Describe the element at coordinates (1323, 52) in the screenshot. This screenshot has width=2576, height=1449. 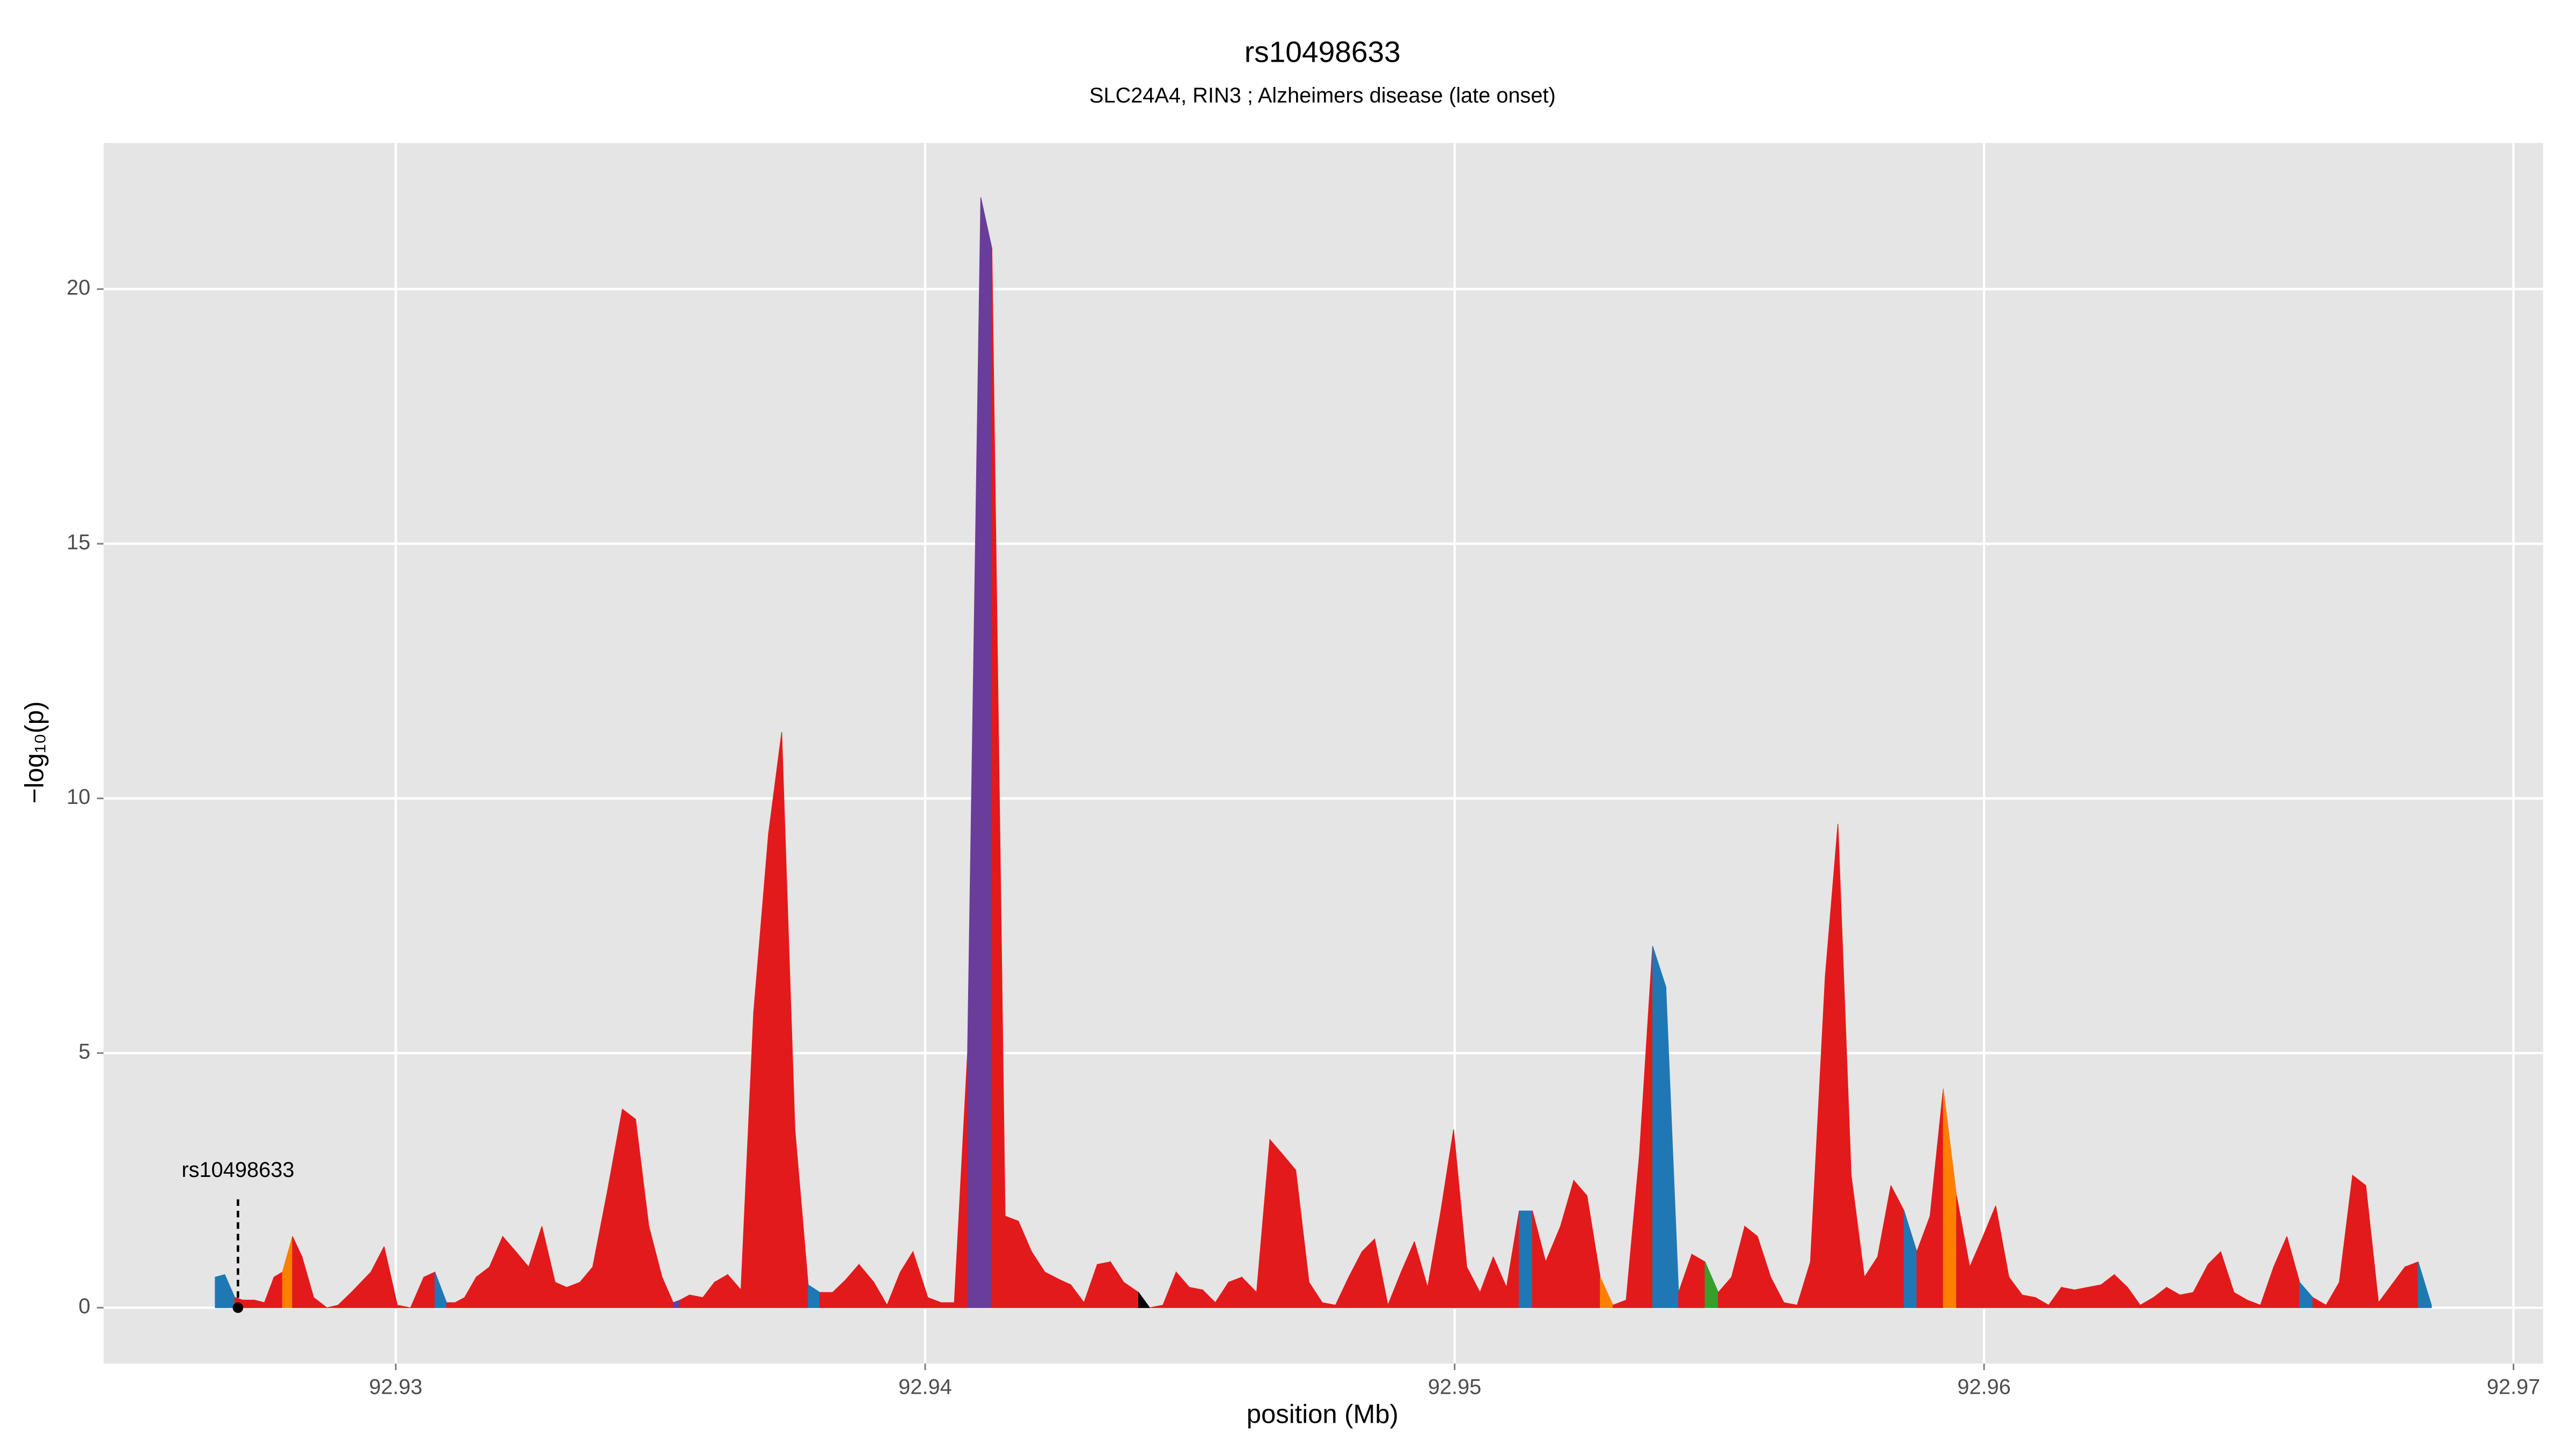
I see `chart-title: rs10498633` at that location.